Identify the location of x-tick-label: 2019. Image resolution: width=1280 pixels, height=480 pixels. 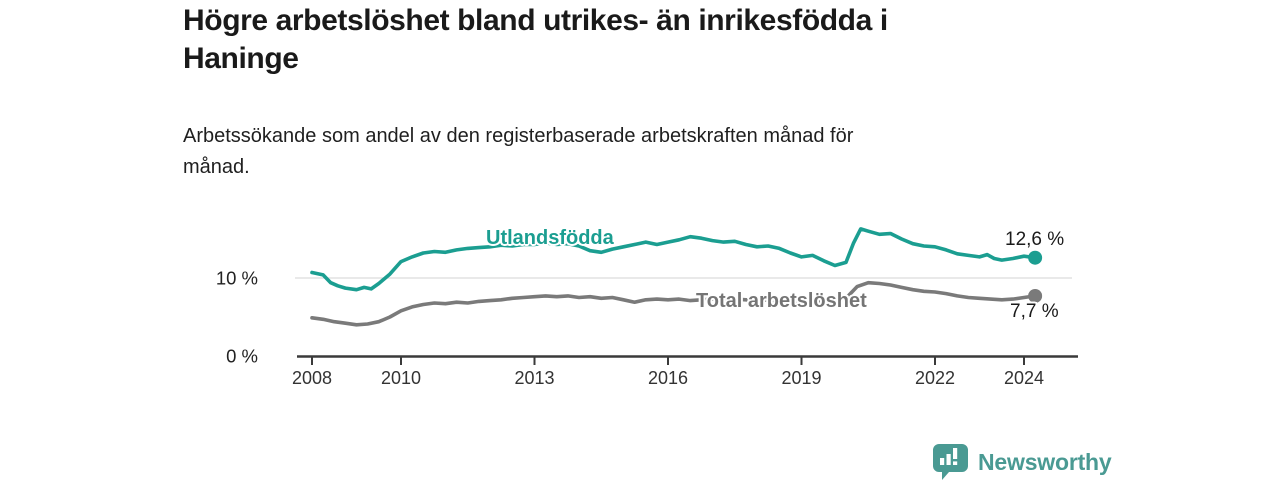
(801, 378).